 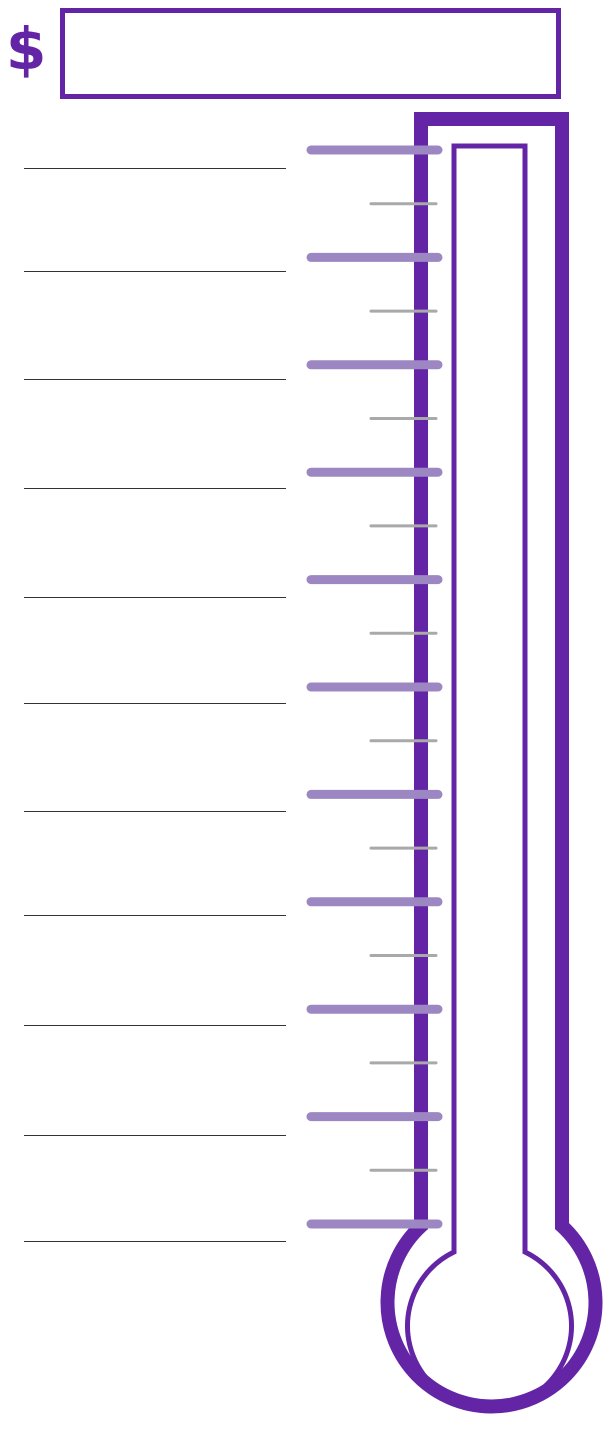 What do you see at coordinates (26, 49) in the screenshot?
I see `dollar-sign: $` at bounding box center [26, 49].